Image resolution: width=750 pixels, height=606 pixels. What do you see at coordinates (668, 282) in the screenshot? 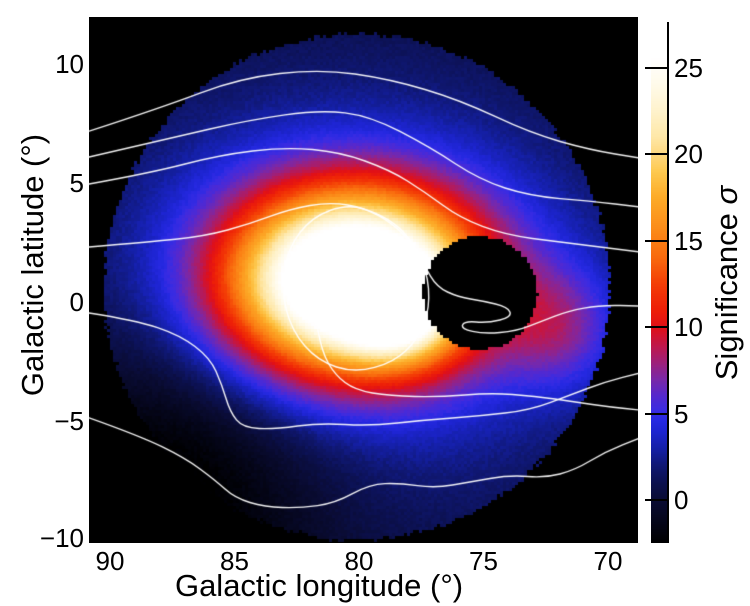
I see `colorbar-axis-line` at bounding box center [668, 282].